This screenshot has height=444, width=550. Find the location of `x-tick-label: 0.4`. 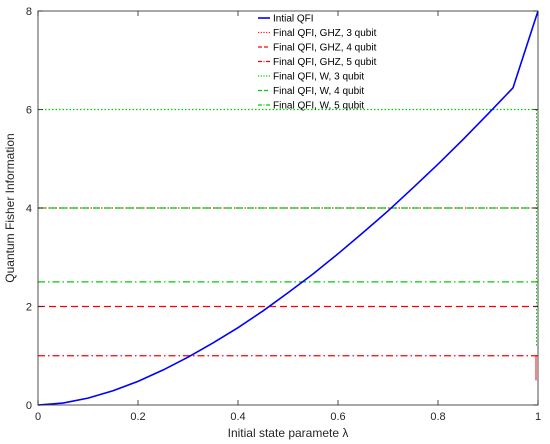

x-tick-label: 0.4 is located at coordinates (237, 417).